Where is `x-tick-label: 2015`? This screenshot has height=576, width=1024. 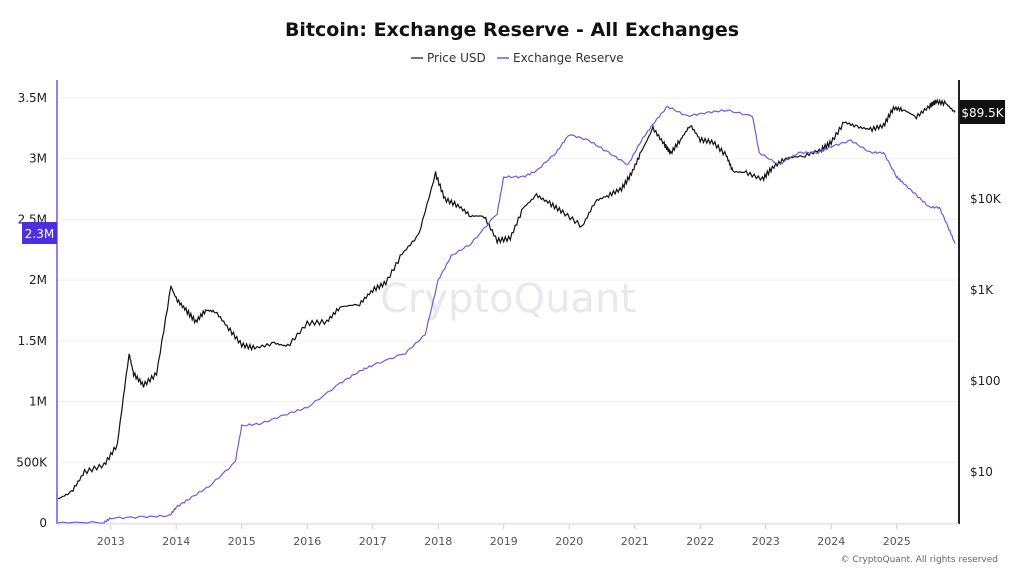
x-tick-label: 2015 is located at coordinates (242, 541).